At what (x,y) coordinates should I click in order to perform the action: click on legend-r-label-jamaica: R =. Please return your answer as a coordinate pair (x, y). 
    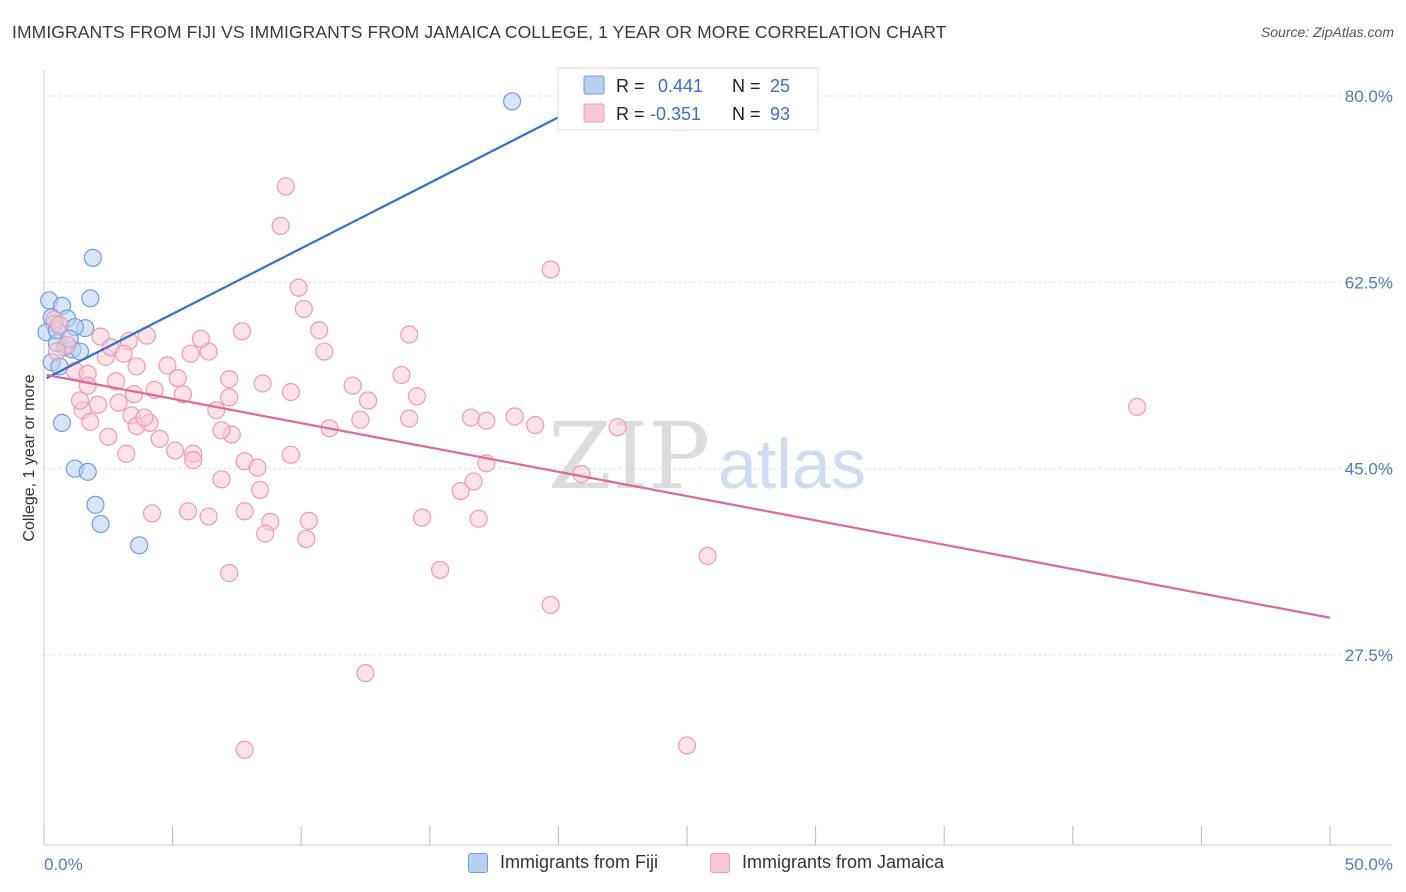
    Looking at the image, I should click on (630, 114).